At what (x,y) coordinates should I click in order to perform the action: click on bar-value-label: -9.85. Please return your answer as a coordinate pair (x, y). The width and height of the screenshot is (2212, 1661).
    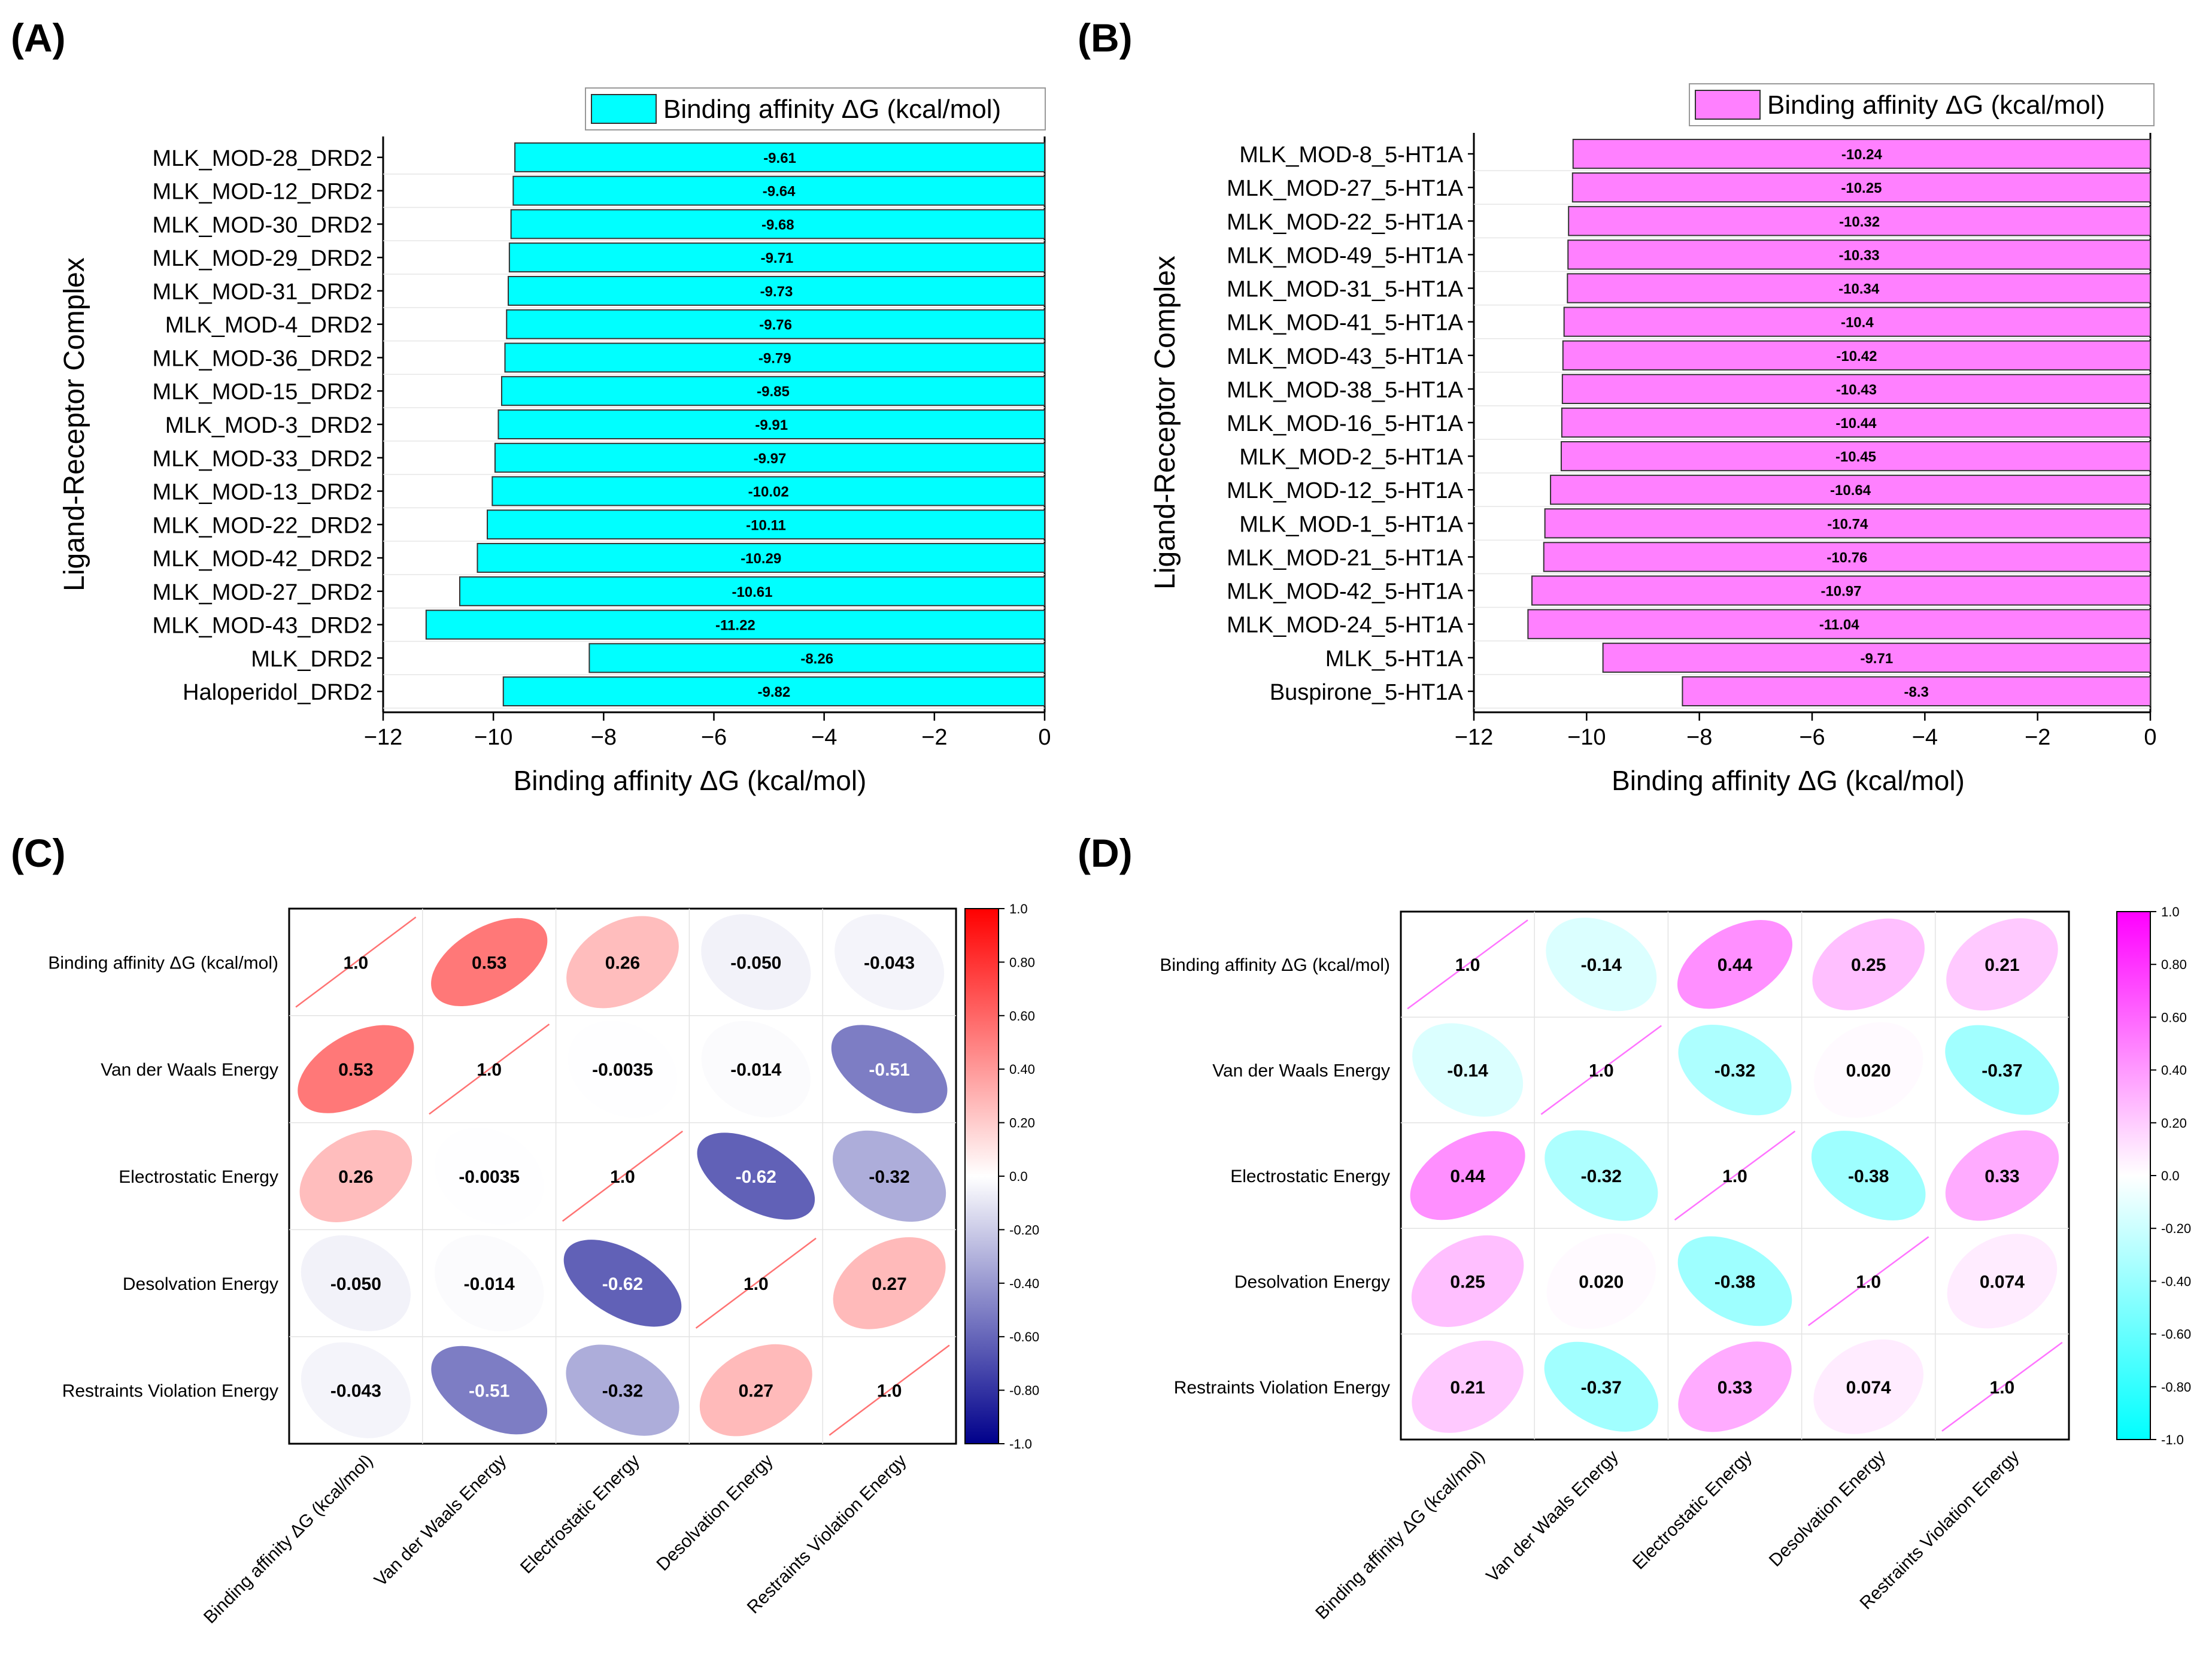
    Looking at the image, I should click on (773, 392).